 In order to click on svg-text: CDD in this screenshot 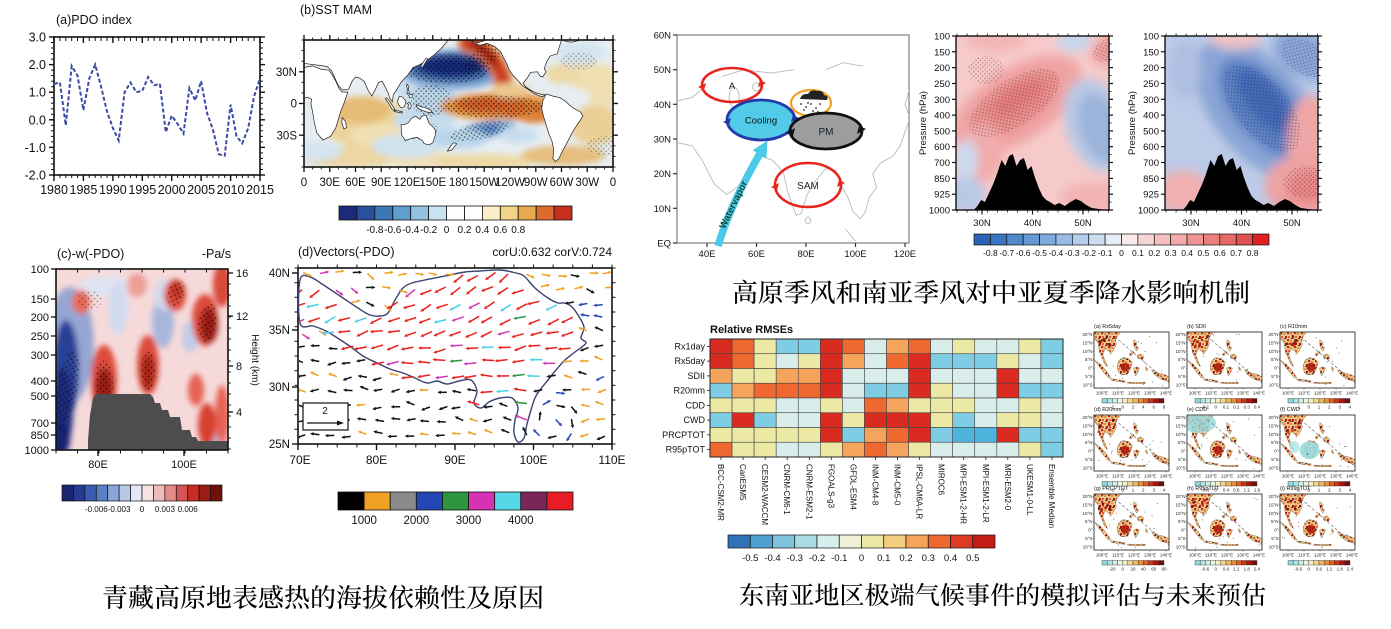, I will do `click(696, 405)`.